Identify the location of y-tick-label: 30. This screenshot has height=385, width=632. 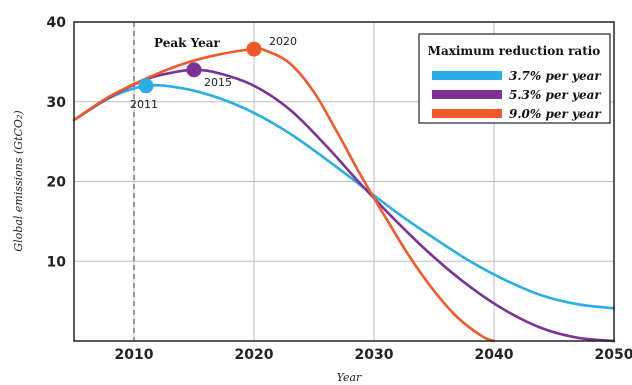
(57, 103).